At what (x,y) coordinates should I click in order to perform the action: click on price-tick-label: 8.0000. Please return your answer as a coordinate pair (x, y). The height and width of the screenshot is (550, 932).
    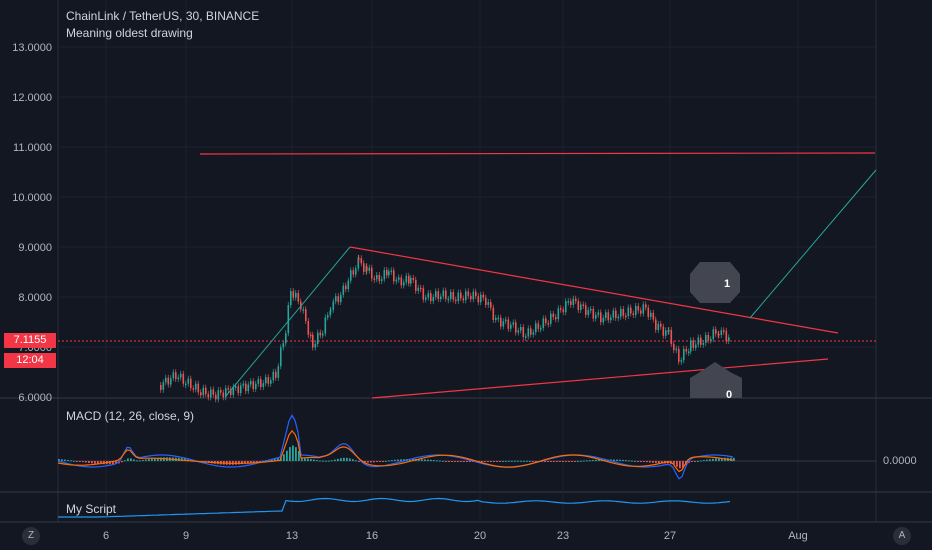
    Looking at the image, I should click on (35, 298).